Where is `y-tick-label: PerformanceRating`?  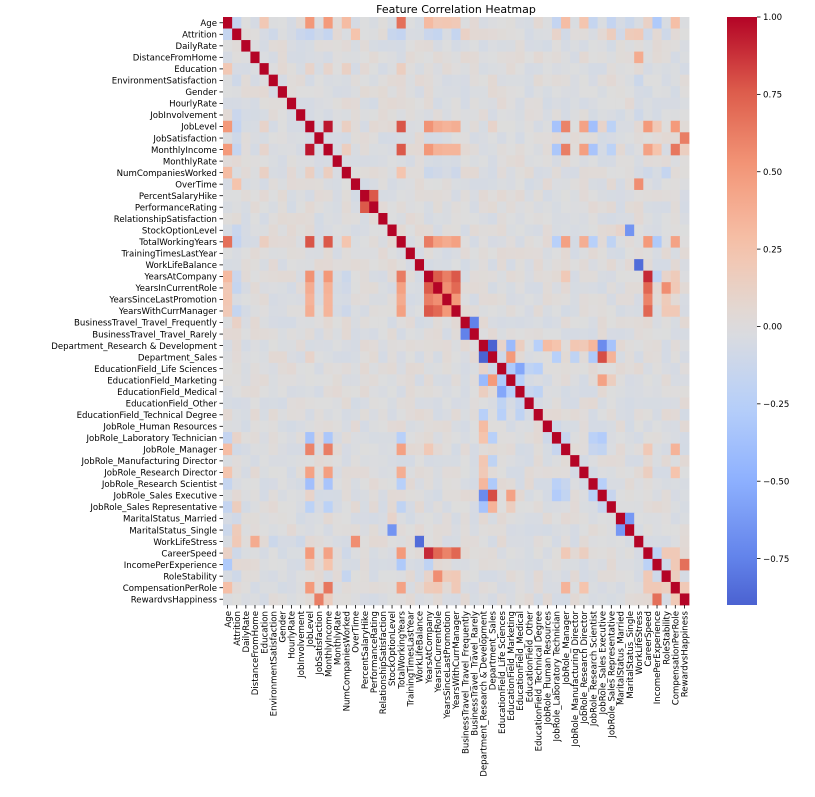 y-tick-label: PerformanceRating is located at coordinates (176, 208).